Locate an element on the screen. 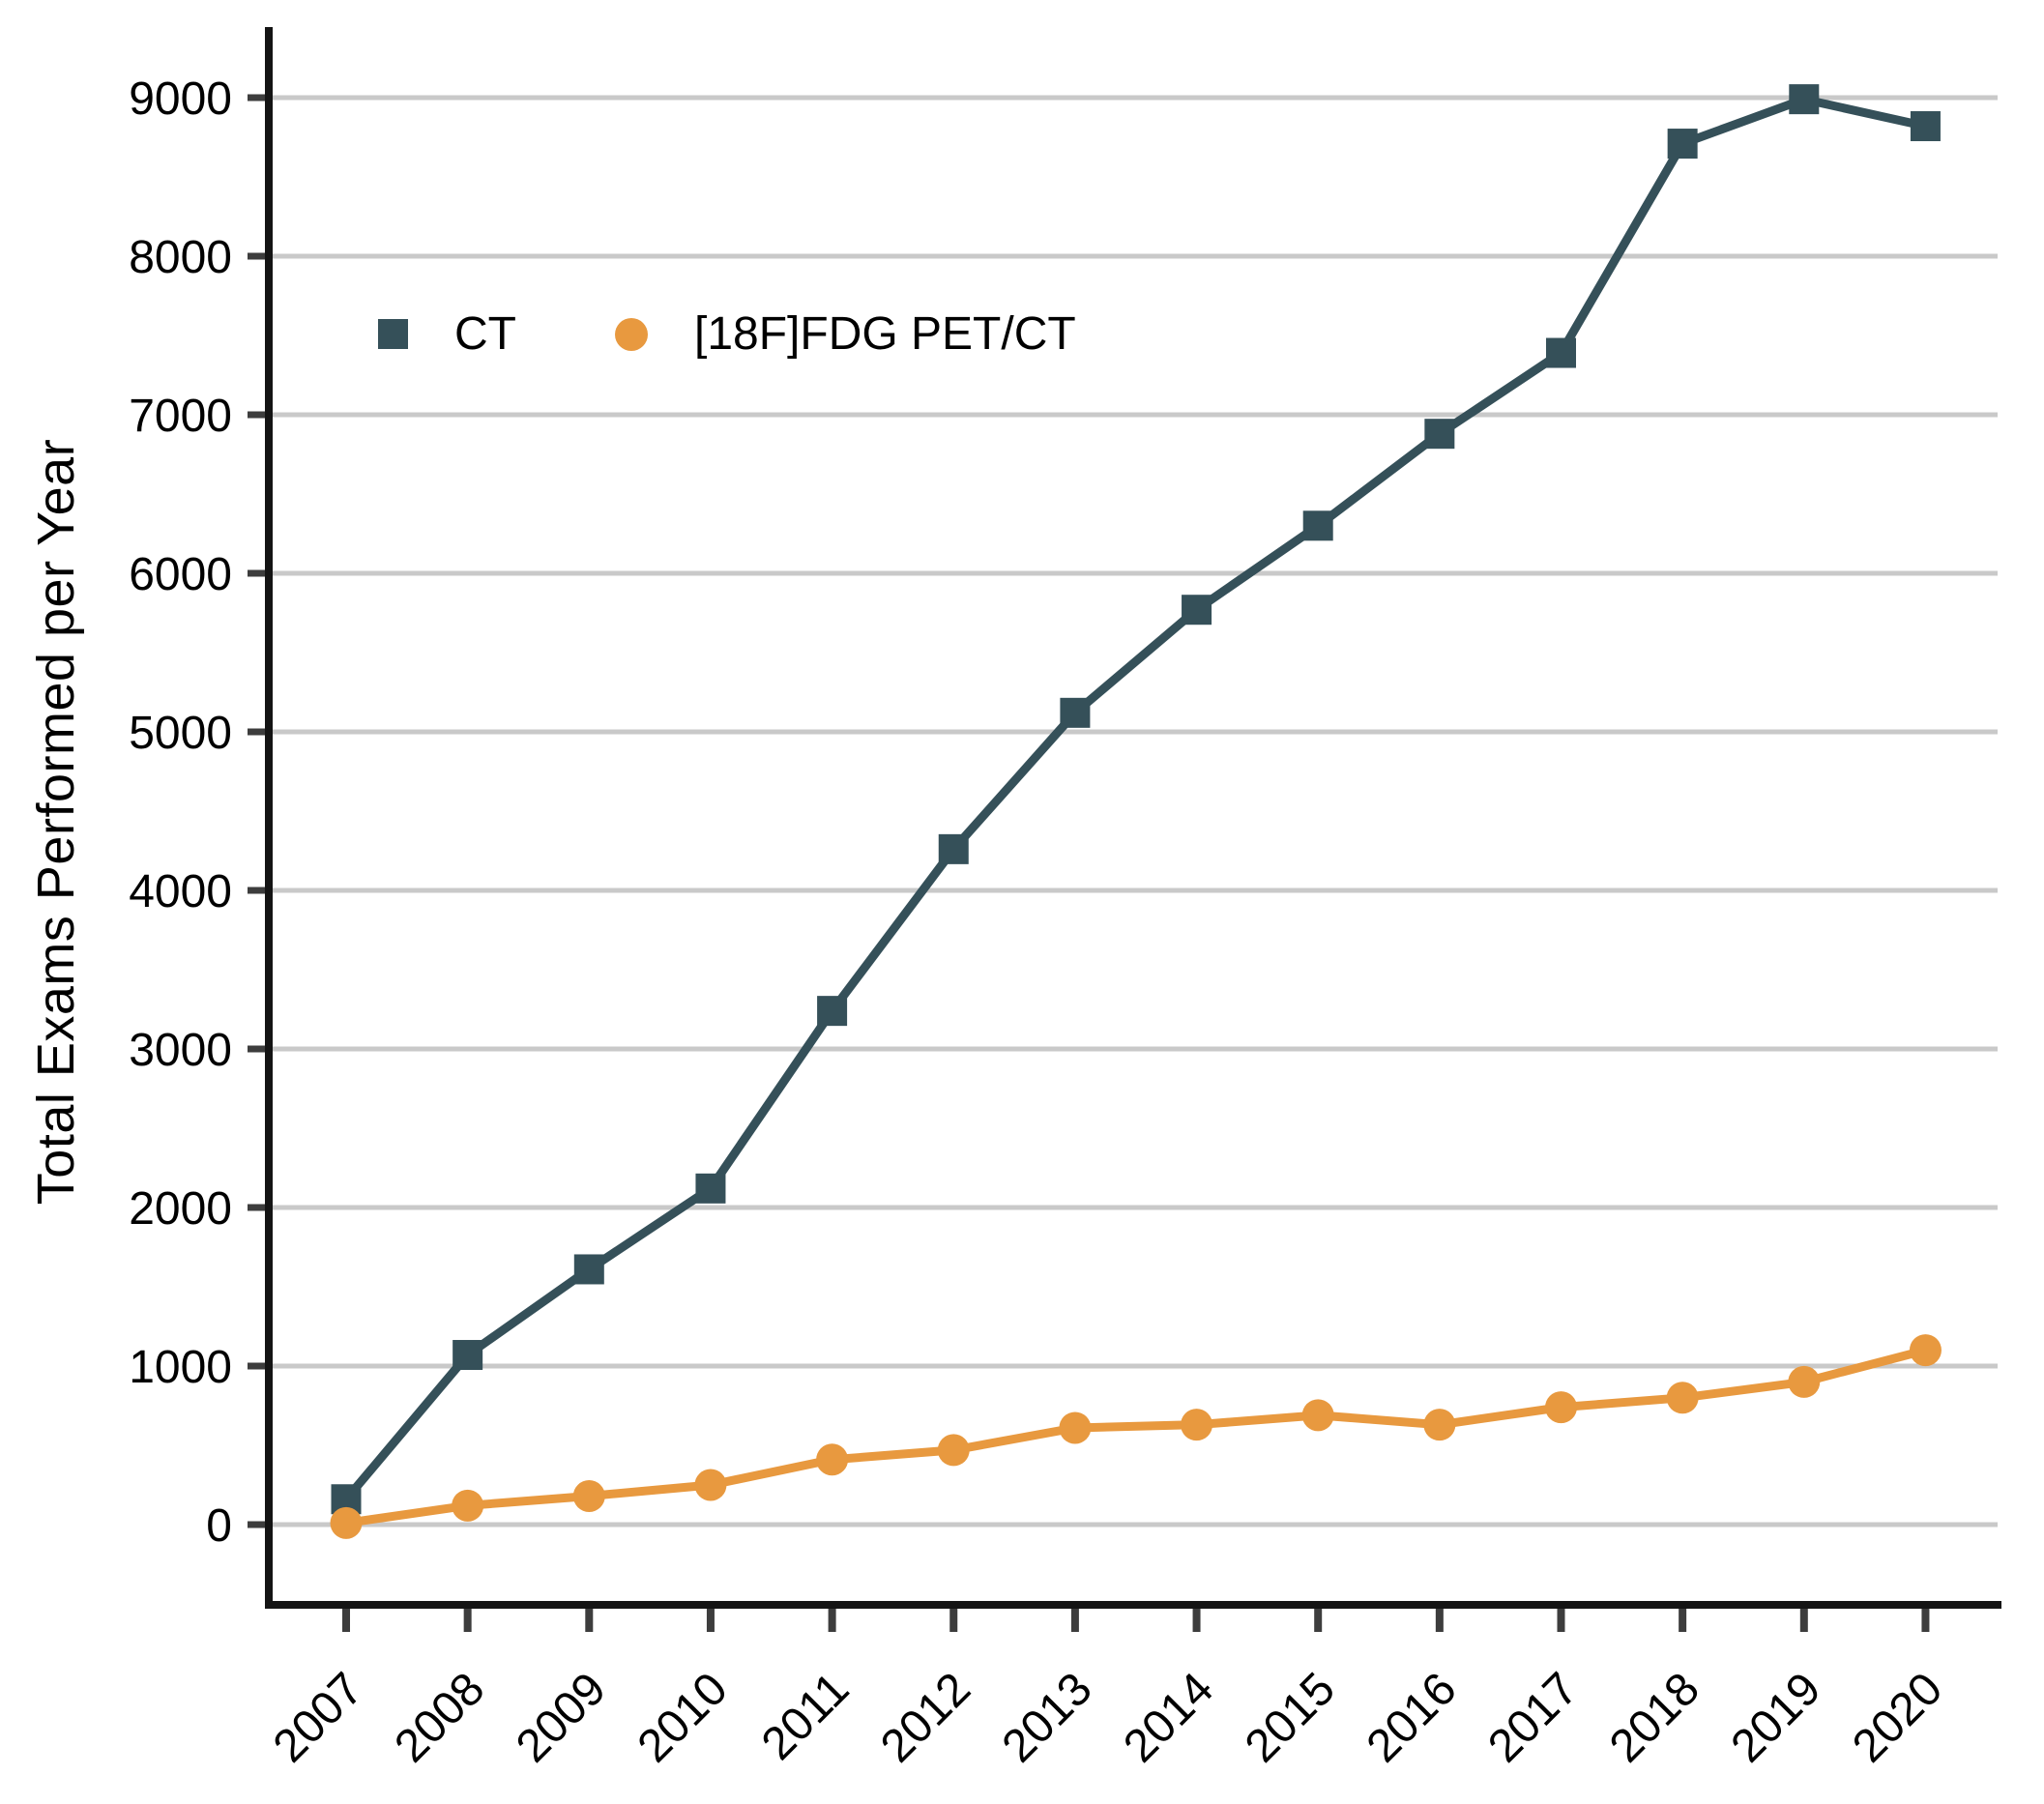  x-tick-label: 2019 is located at coordinates (1776, 1717).